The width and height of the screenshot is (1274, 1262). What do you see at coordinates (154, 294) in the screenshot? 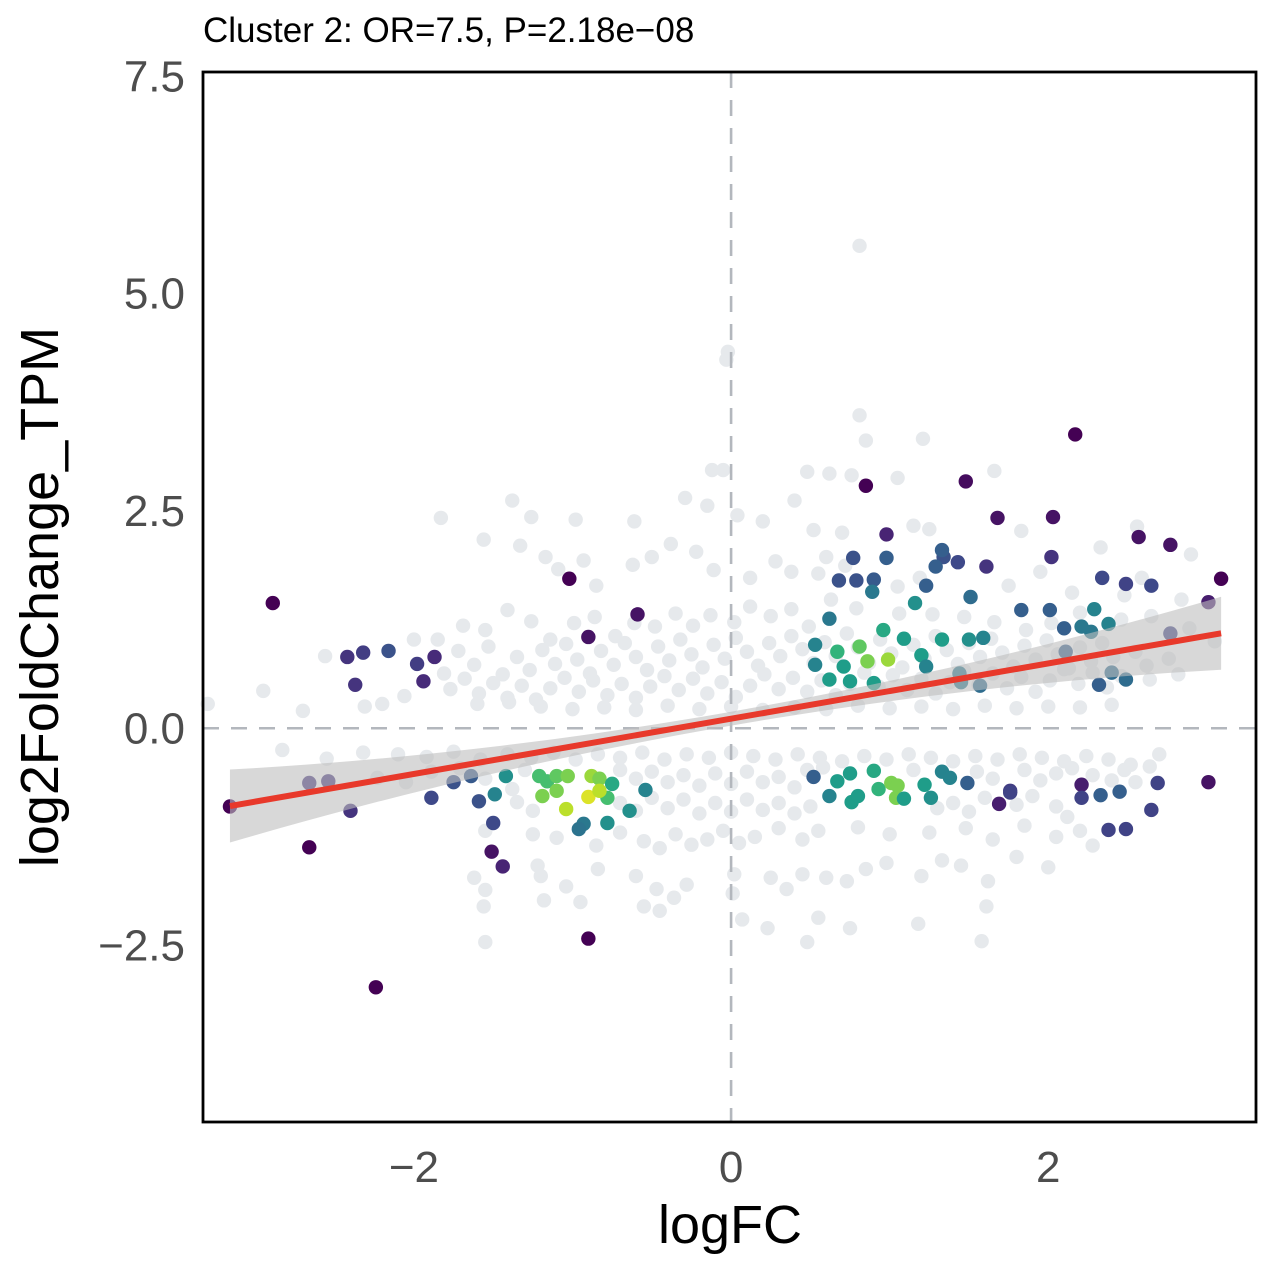
I see `y-tick-label: 5.0` at bounding box center [154, 294].